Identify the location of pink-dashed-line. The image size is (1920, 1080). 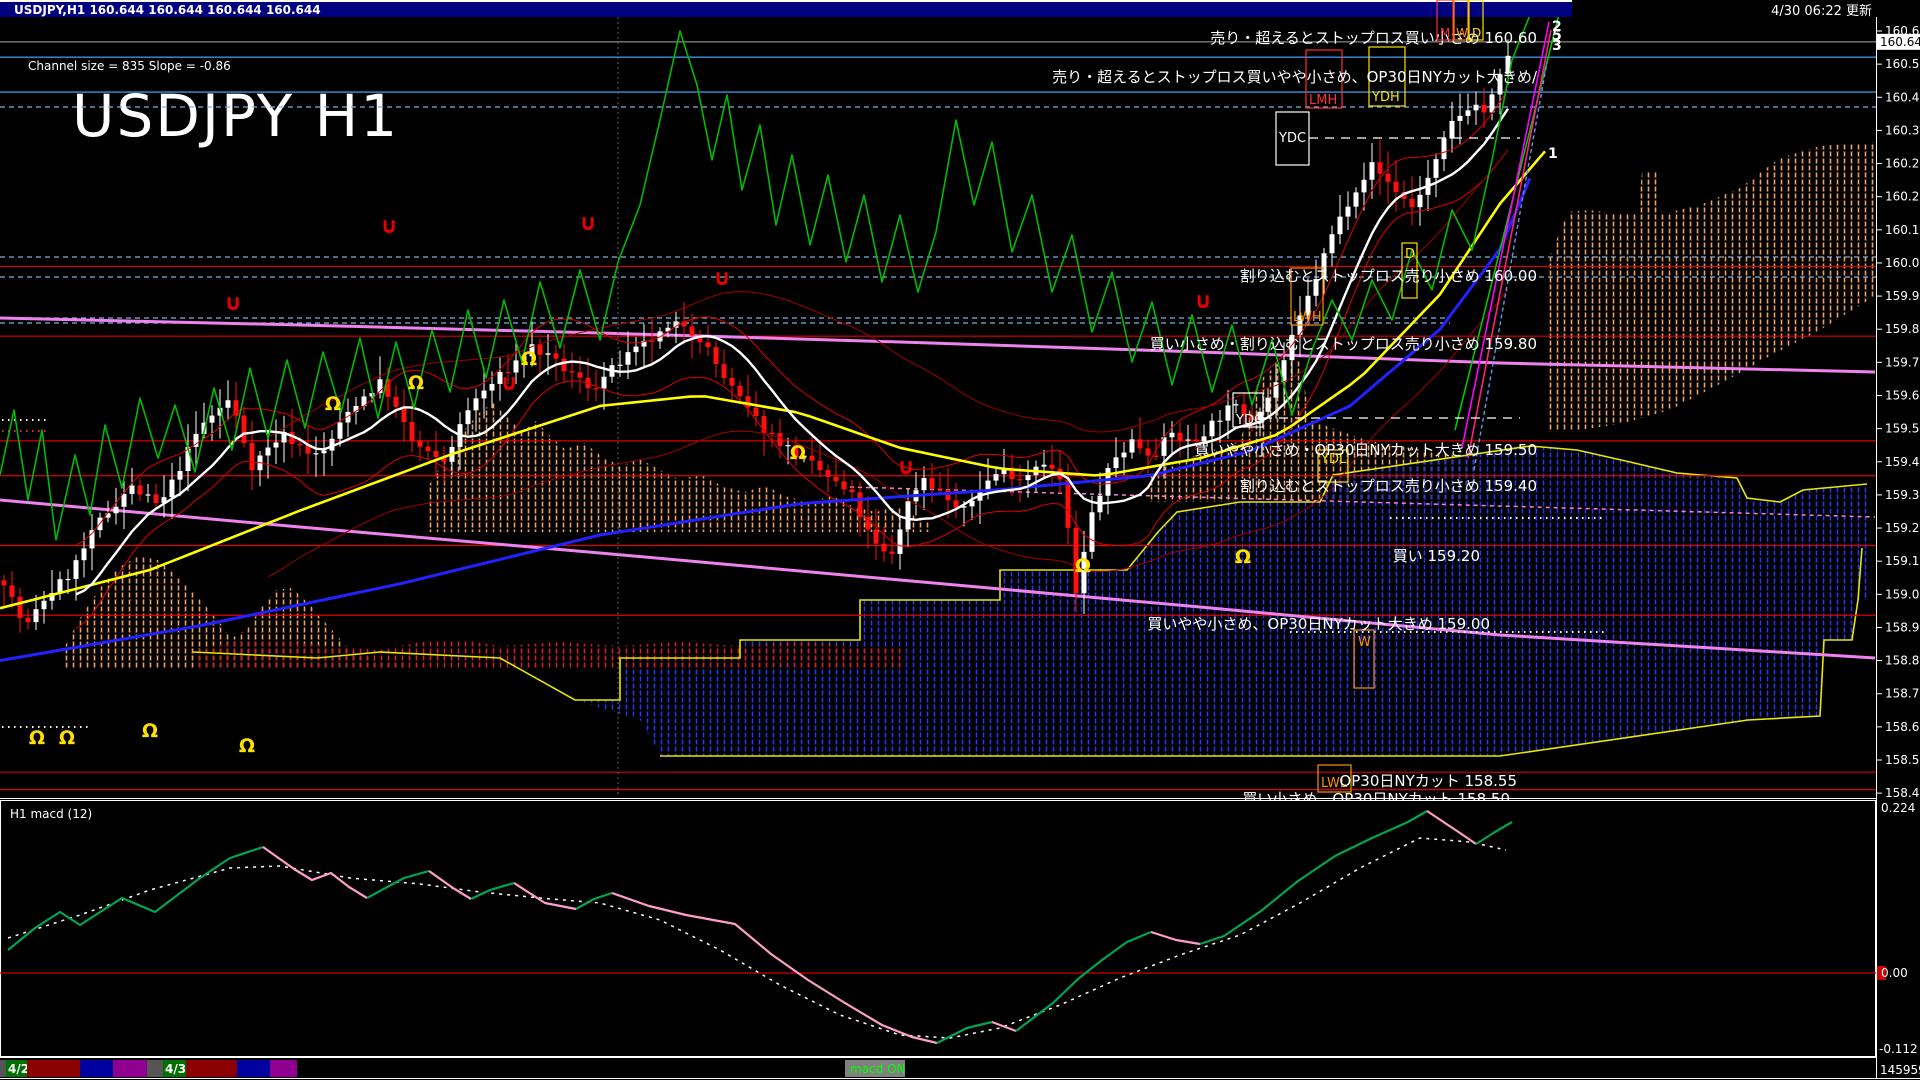
(1362, 502).